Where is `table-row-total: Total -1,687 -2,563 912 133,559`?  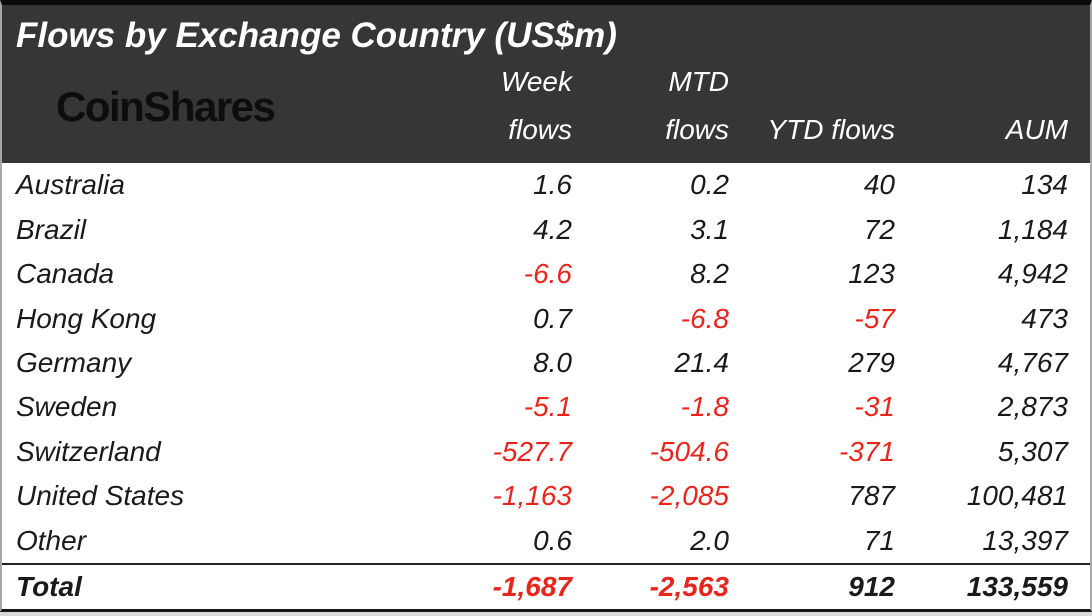
table-row-total: Total -1,687 -2,563 912 133,559 is located at coordinates (546, 585).